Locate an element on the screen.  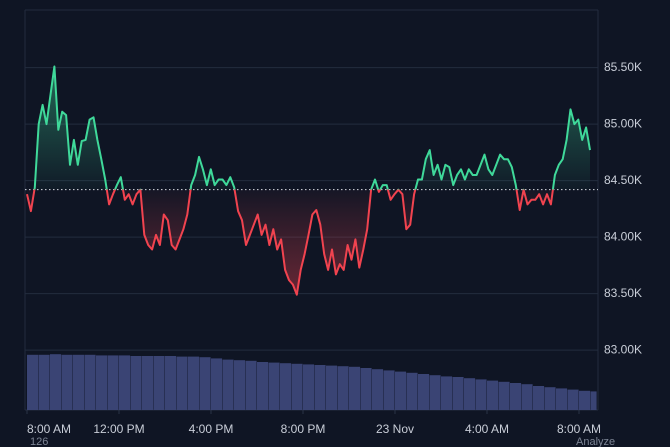
y-tick-label: 85.50K is located at coordinates (623, 67).